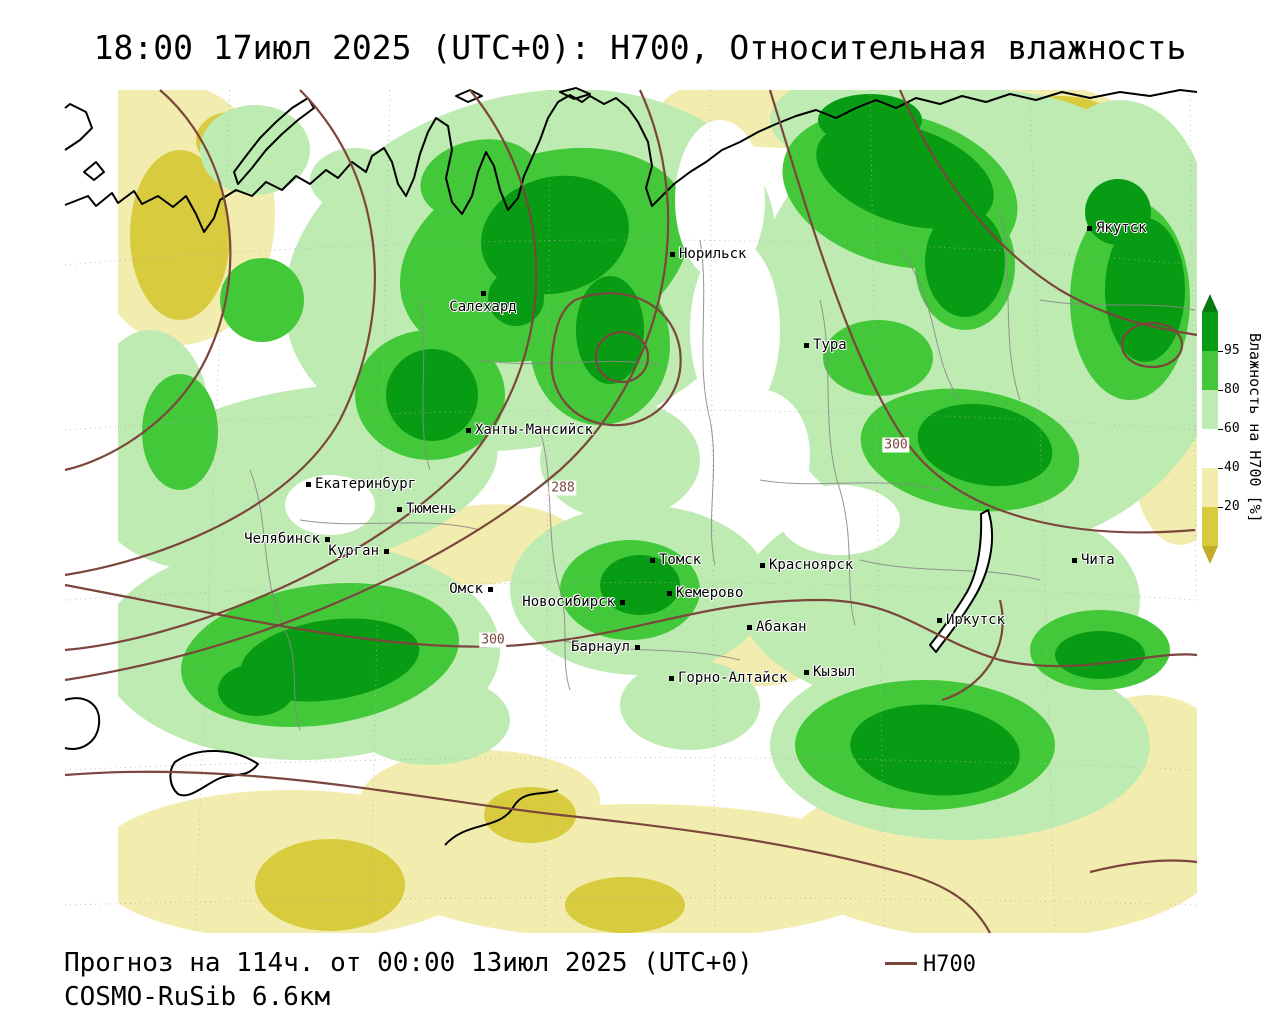  I want to click on city-label: Якутск, so click(1121, 228).